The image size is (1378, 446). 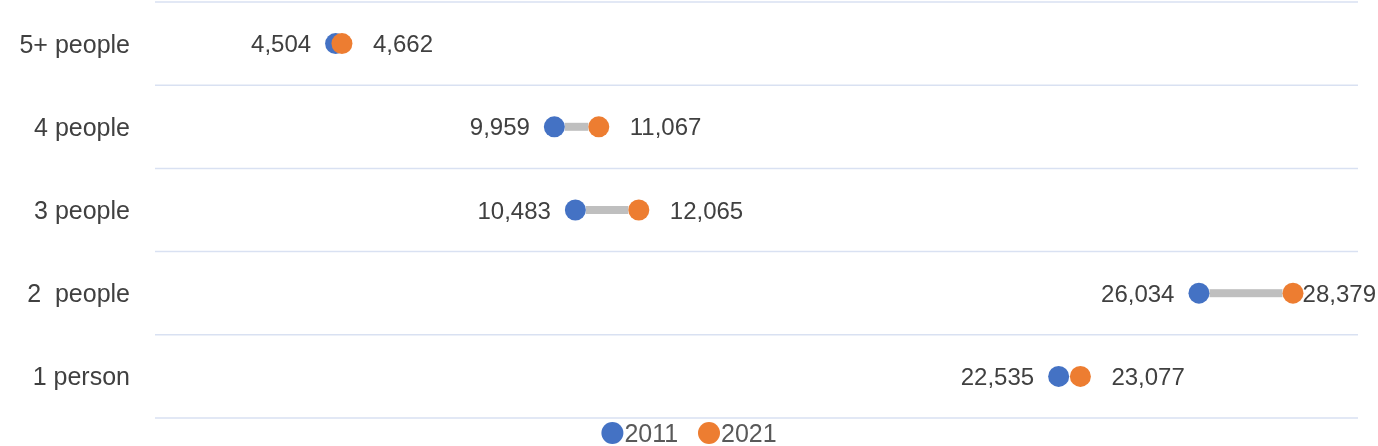 What do you see at coordinates (281, 44) in the screenshot?
I see `data-label: 4,504` at bounding box center [281, 44].